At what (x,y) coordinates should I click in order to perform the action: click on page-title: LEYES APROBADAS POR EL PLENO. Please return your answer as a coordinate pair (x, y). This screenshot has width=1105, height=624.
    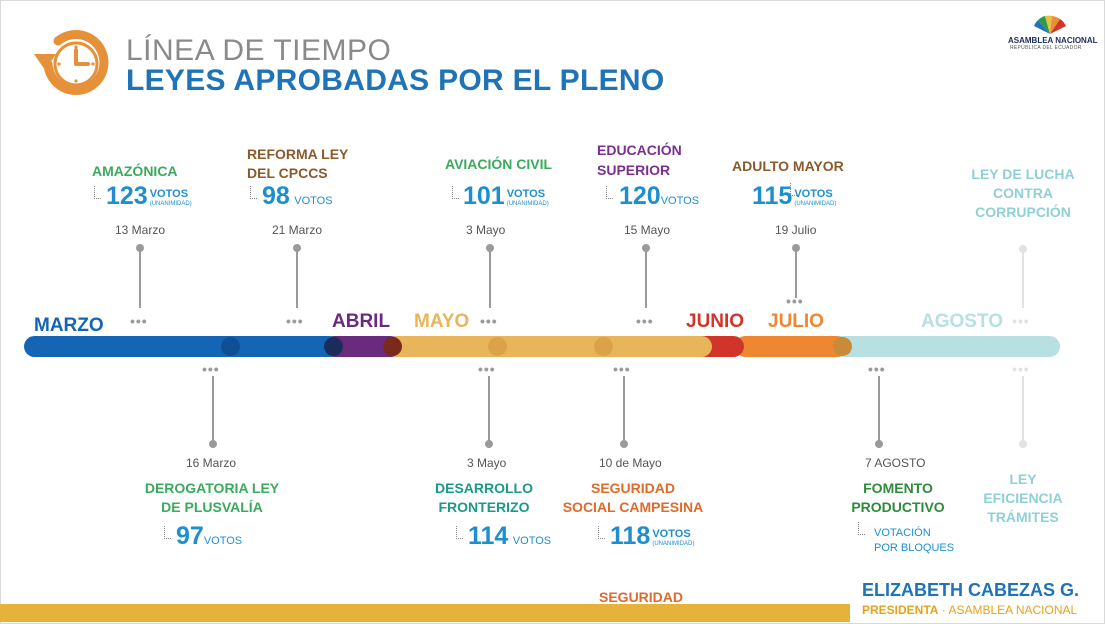
    Looking at the image, I should click on (395, 80).